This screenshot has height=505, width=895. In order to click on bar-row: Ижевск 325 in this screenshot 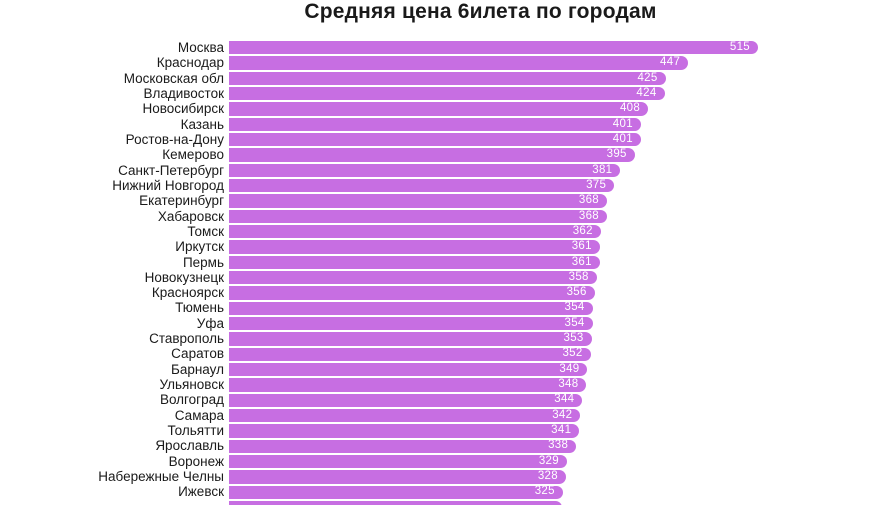, I will do `click(447, 492)`.